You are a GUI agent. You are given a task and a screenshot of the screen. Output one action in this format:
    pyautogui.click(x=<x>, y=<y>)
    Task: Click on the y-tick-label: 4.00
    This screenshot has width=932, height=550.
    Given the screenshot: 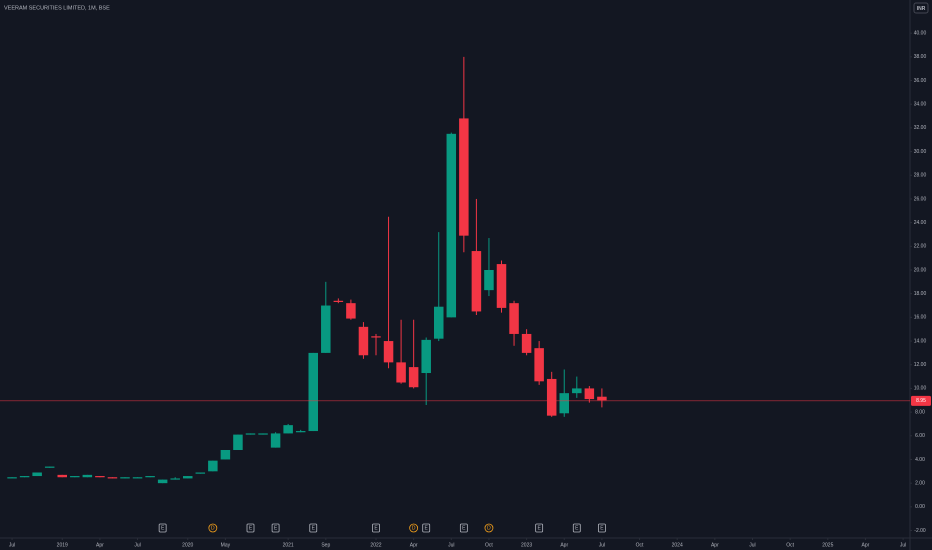 What is the action you would take?
    pyautogui.click(x=920, y=460)
    